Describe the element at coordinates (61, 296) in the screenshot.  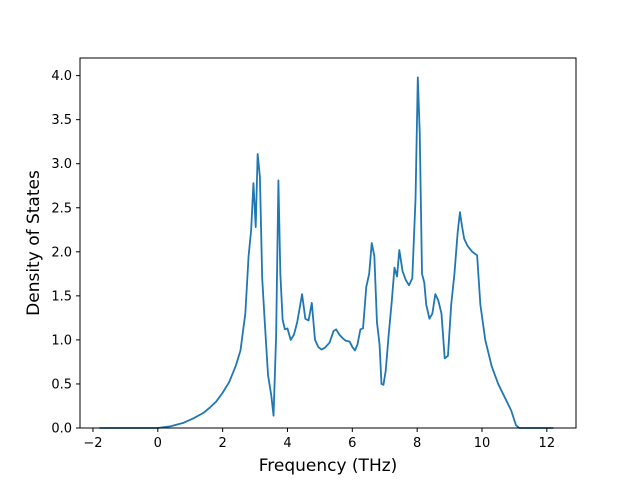
I see `y-tick-label: 1.5` at that location.